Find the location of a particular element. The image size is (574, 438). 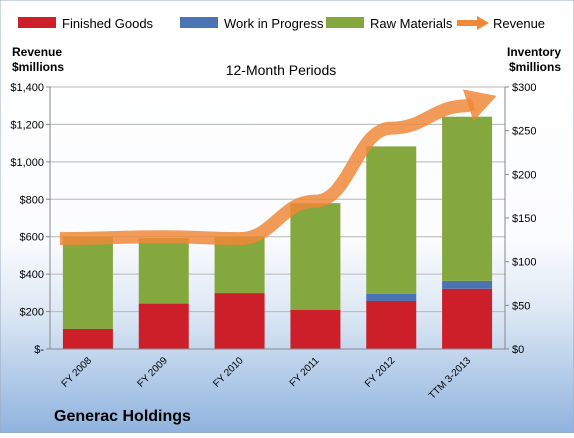

y-right-label-line-2: $millions is located at coordinates (535, 67).